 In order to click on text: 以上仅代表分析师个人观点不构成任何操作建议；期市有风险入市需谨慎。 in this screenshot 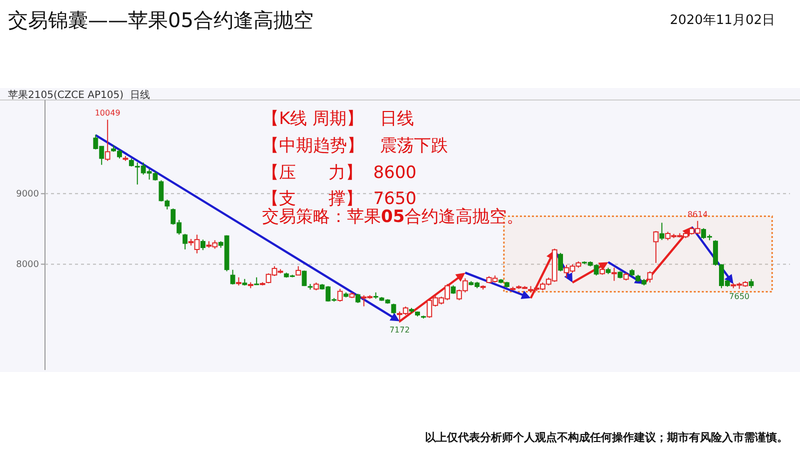, I will do `click(606, 437)`.